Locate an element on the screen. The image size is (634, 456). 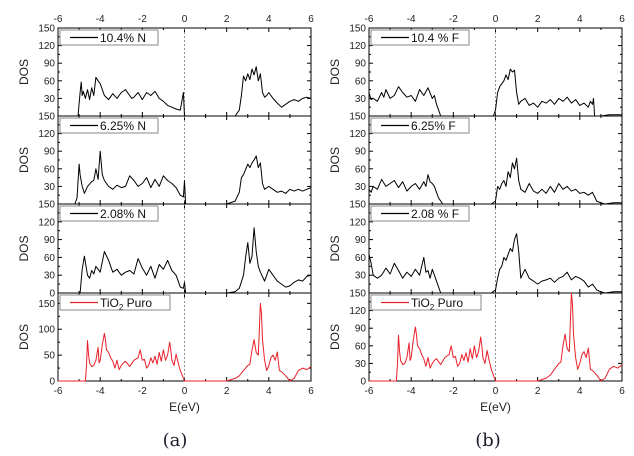
x-tick-label-top: 4 is located at coordinates (580, 19).